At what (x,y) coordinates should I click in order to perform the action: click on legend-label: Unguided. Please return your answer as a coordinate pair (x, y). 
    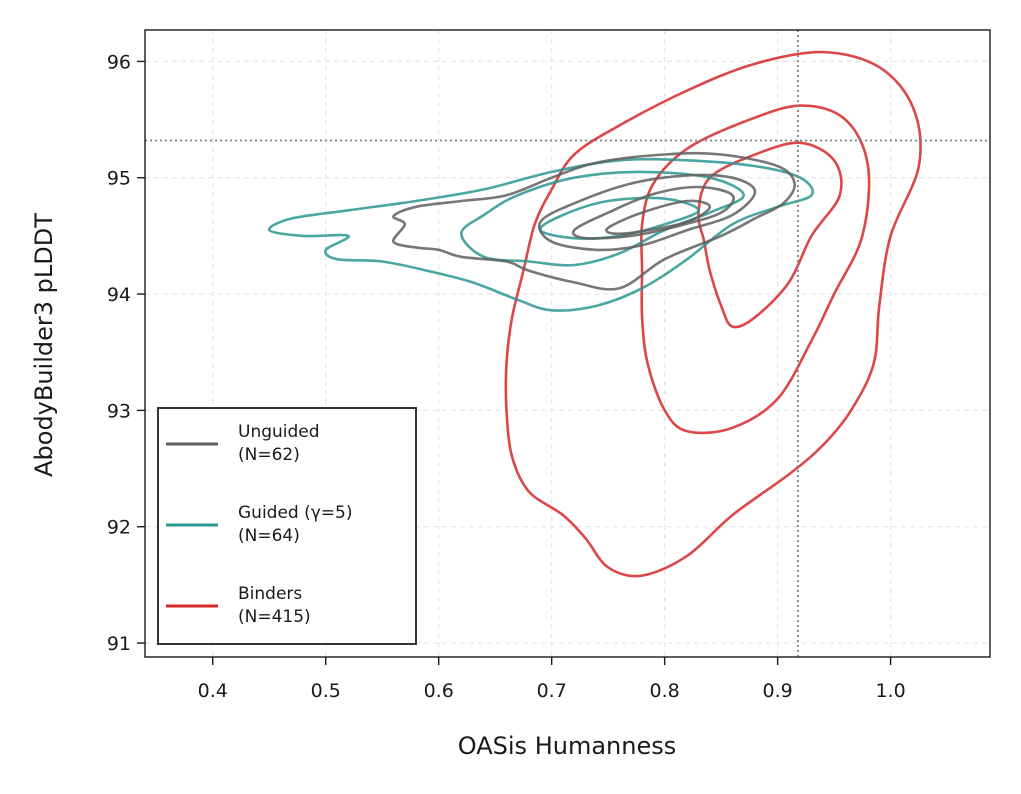
    Looking at the image, I should click on (279, 432).